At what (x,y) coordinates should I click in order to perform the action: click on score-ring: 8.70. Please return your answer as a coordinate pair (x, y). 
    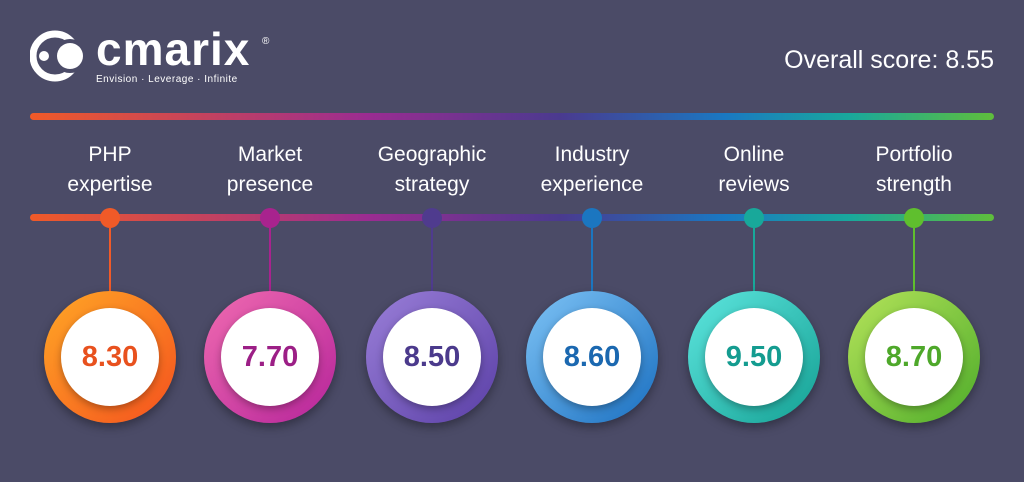
    Looking at the image, I should click on (914, 357).